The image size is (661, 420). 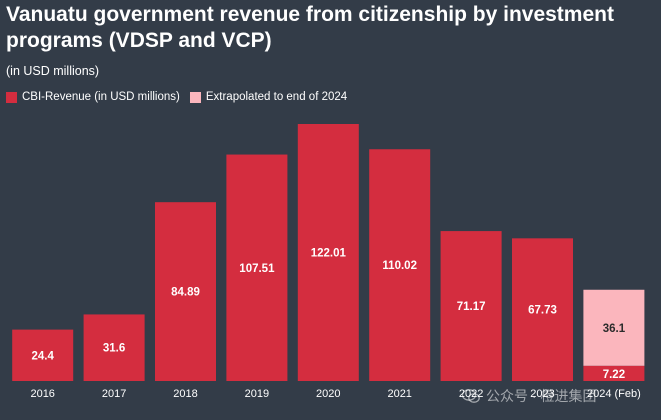 I want to click on bar-2021, so click(x=400, y=265).